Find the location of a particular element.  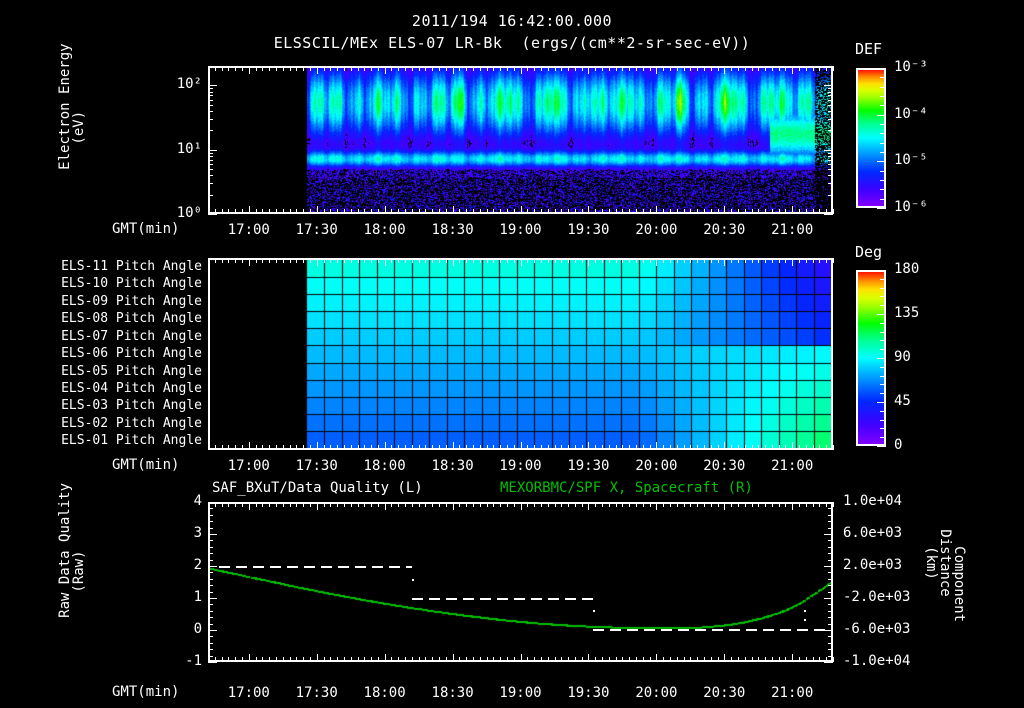

energy-spectrogram-image is located at coordinates (520, 140).